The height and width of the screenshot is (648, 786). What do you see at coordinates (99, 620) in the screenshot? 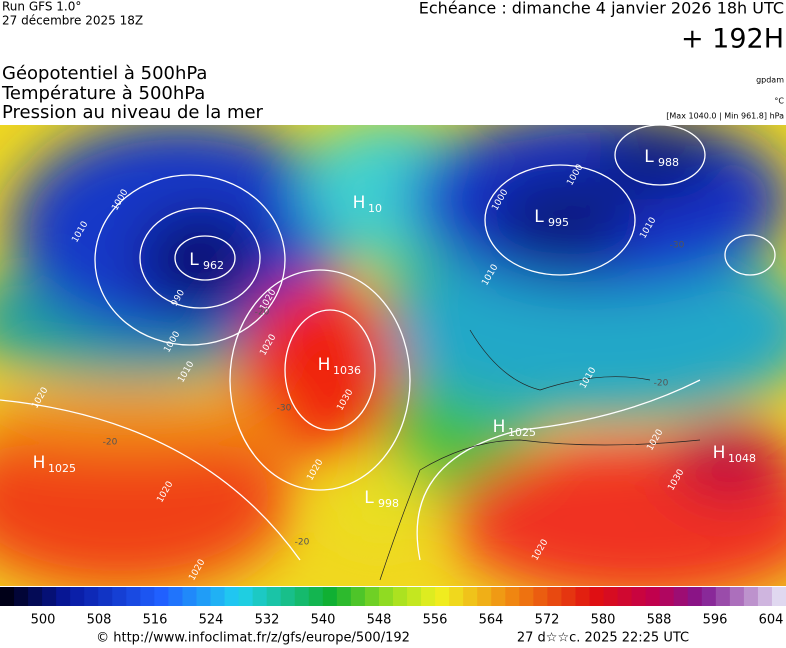
I see `scale-label: 508` at bounding box center [99, 620].